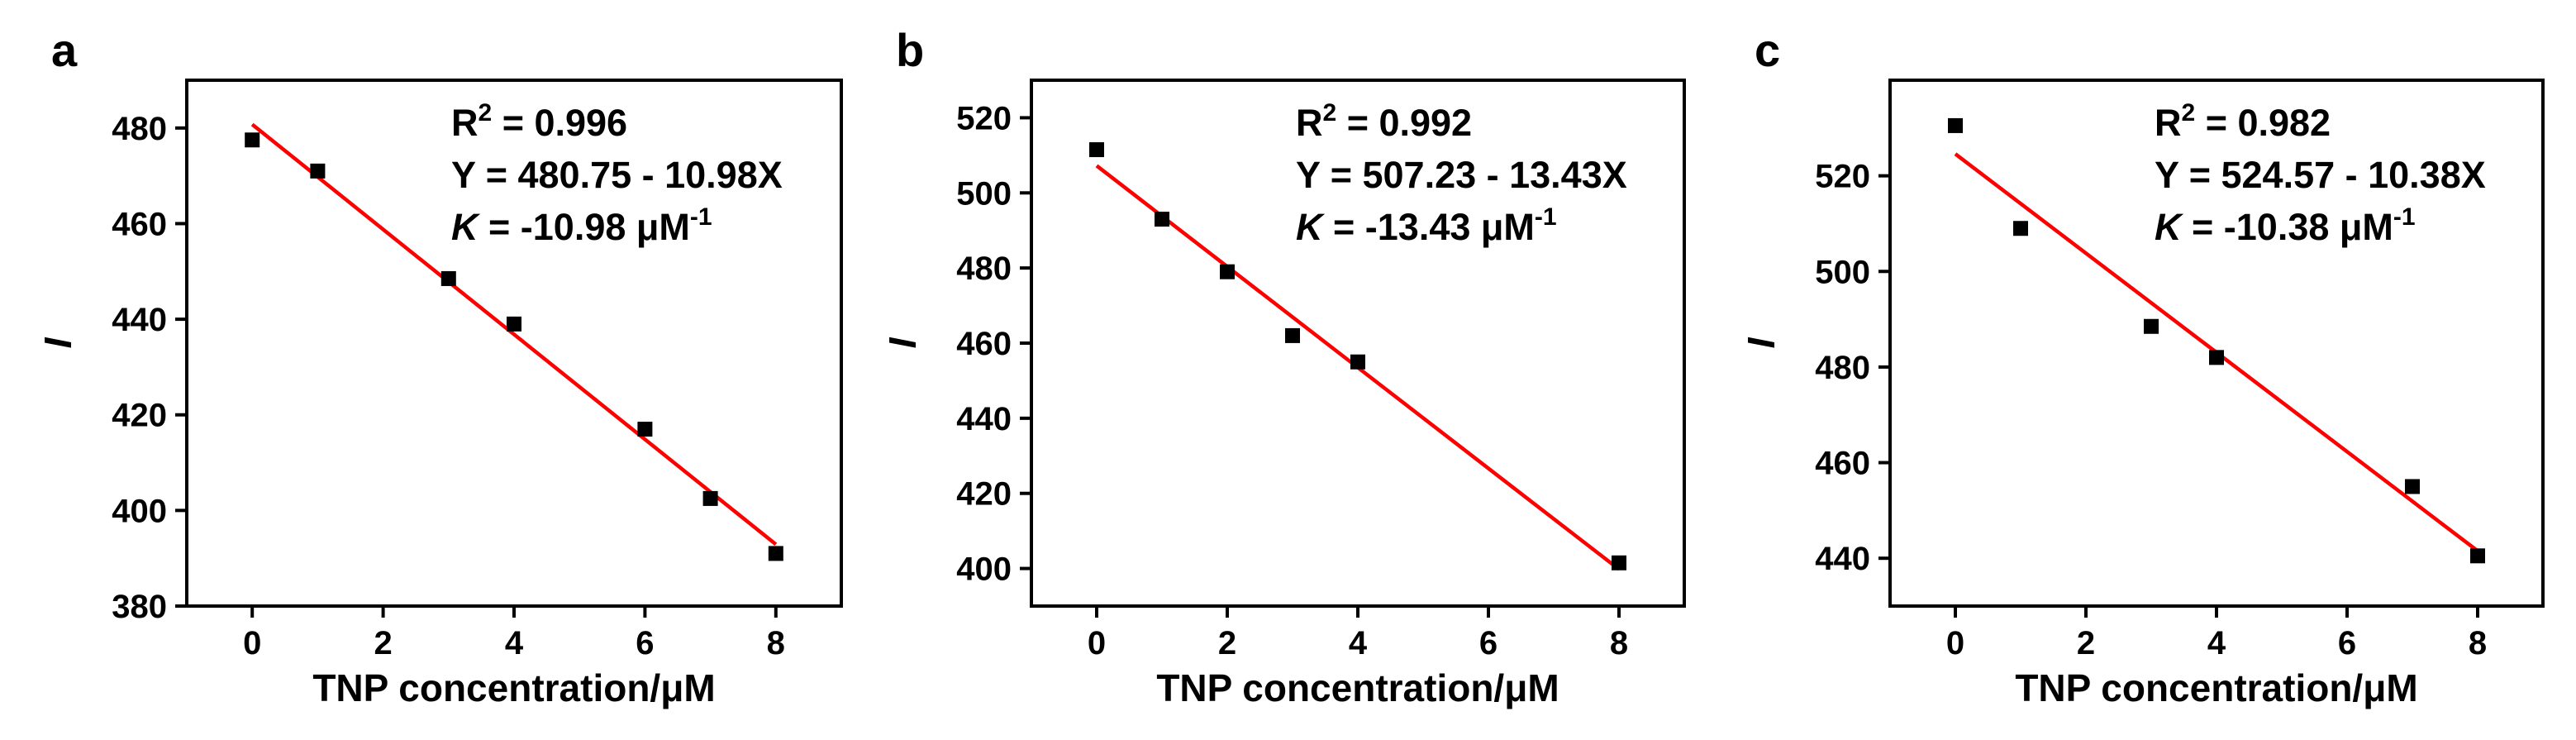 Image resolution: width=2576 pixels, height=740 pixels. Describe the element at coordinates (1427, 226) in the screenshot. I see `k-annotation: K = -13.43 μM-1` at that location.